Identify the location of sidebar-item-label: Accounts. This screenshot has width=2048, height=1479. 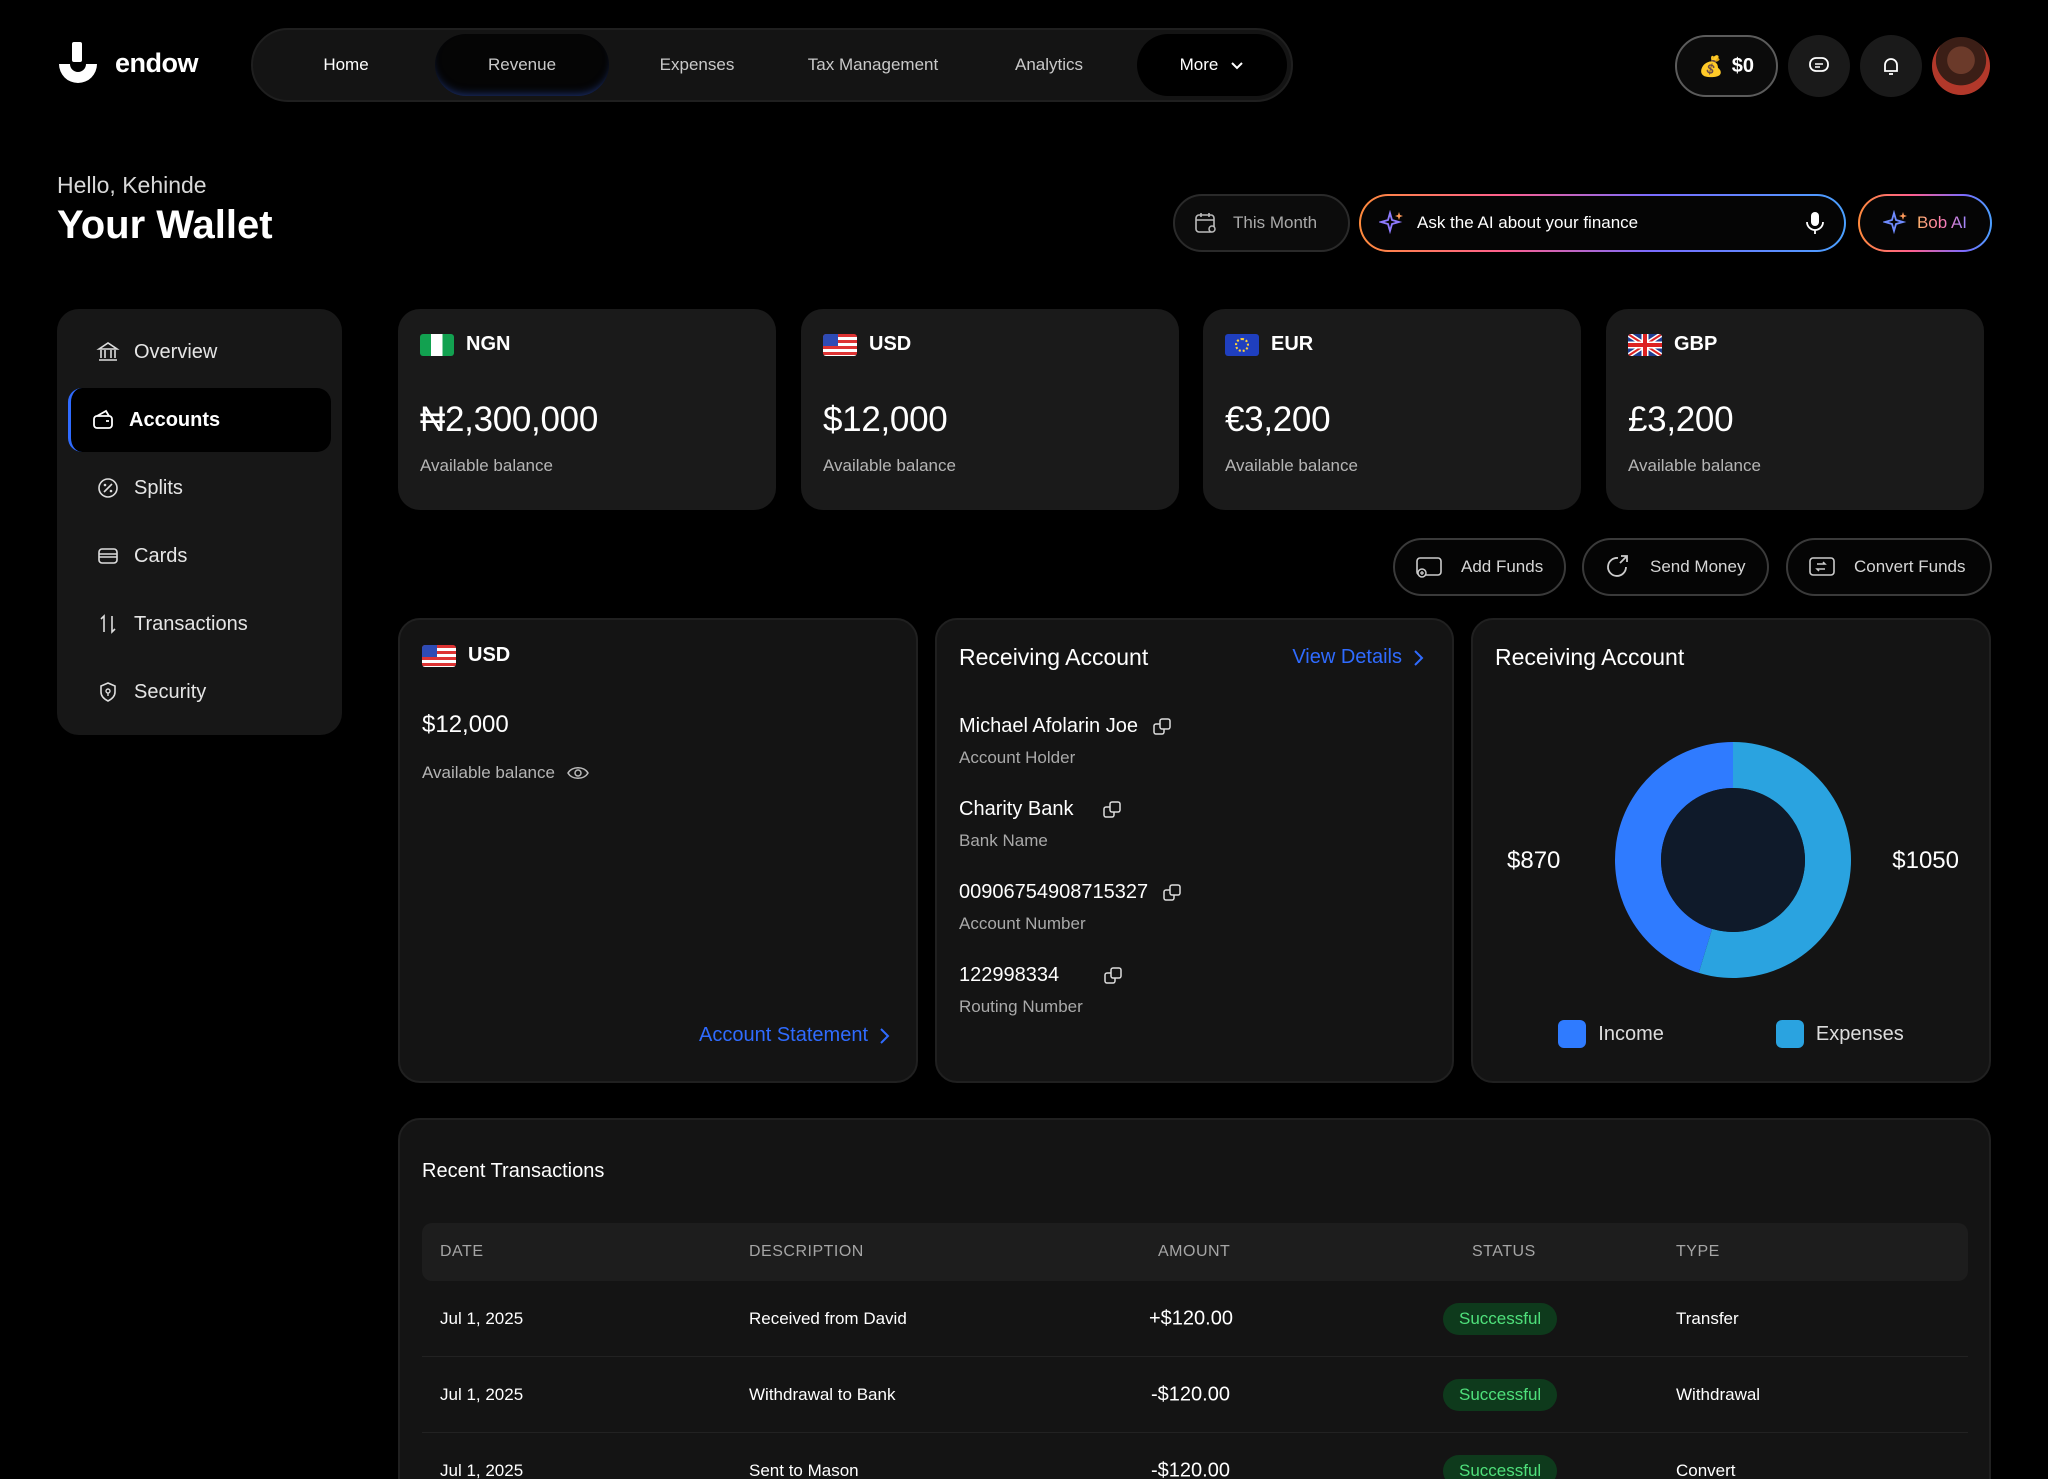
(175, 419).